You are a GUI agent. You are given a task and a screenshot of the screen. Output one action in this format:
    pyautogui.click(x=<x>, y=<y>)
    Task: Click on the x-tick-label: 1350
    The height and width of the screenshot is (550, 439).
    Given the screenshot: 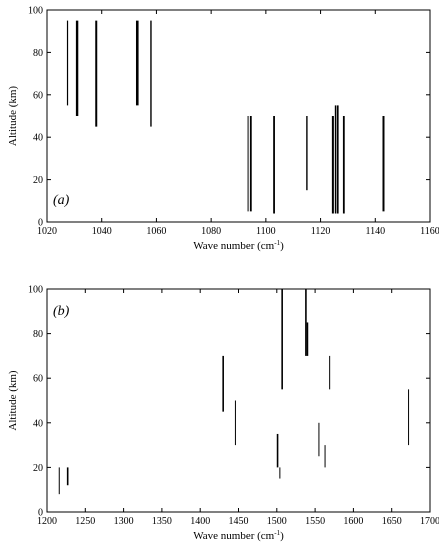 What is the action you would take?
    pyautogui.click(x=162, y=521)
    